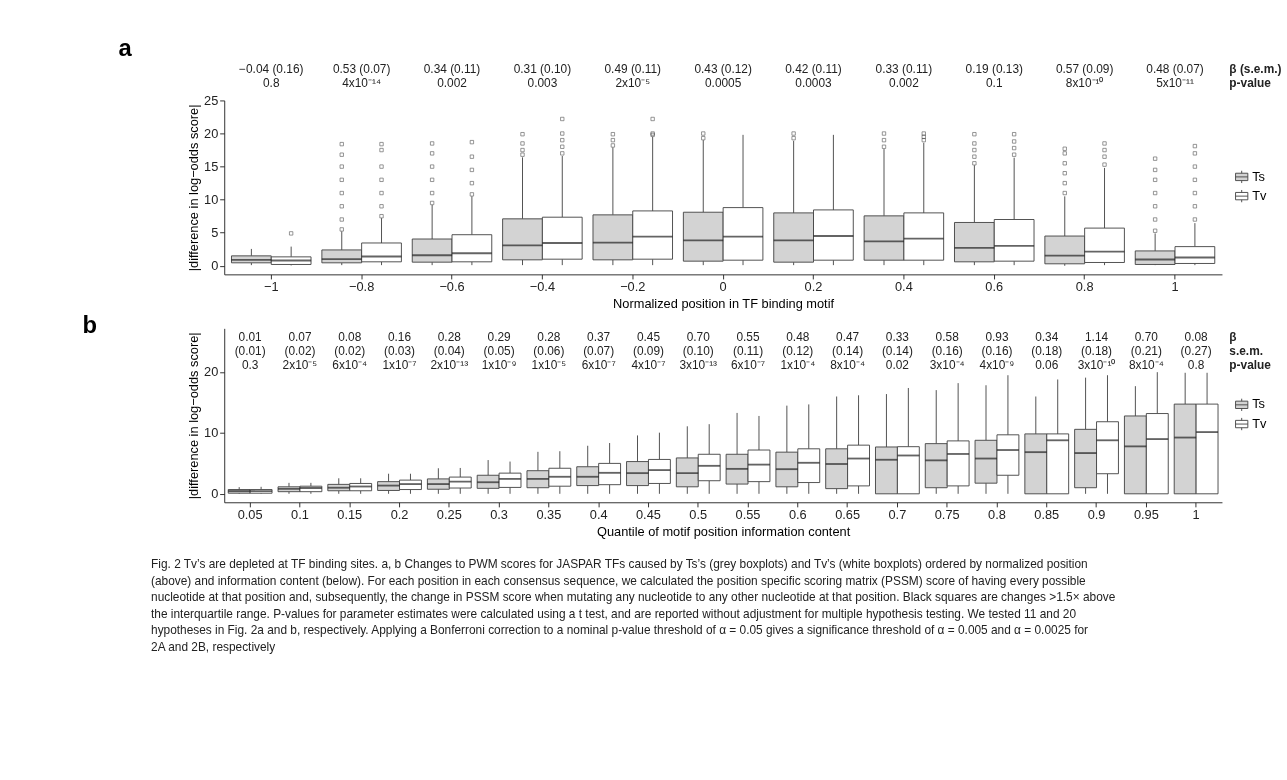  What do you see at coordinates (648, 351) in the screenshot?
I see `annotation: 0.45 (0.09) 4x10⁻⁷` at bounding box center [648, 351].